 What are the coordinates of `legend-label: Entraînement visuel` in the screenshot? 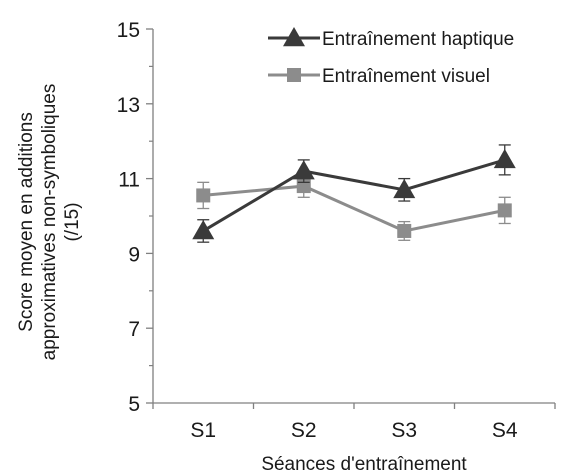 It's located at (406, 76).